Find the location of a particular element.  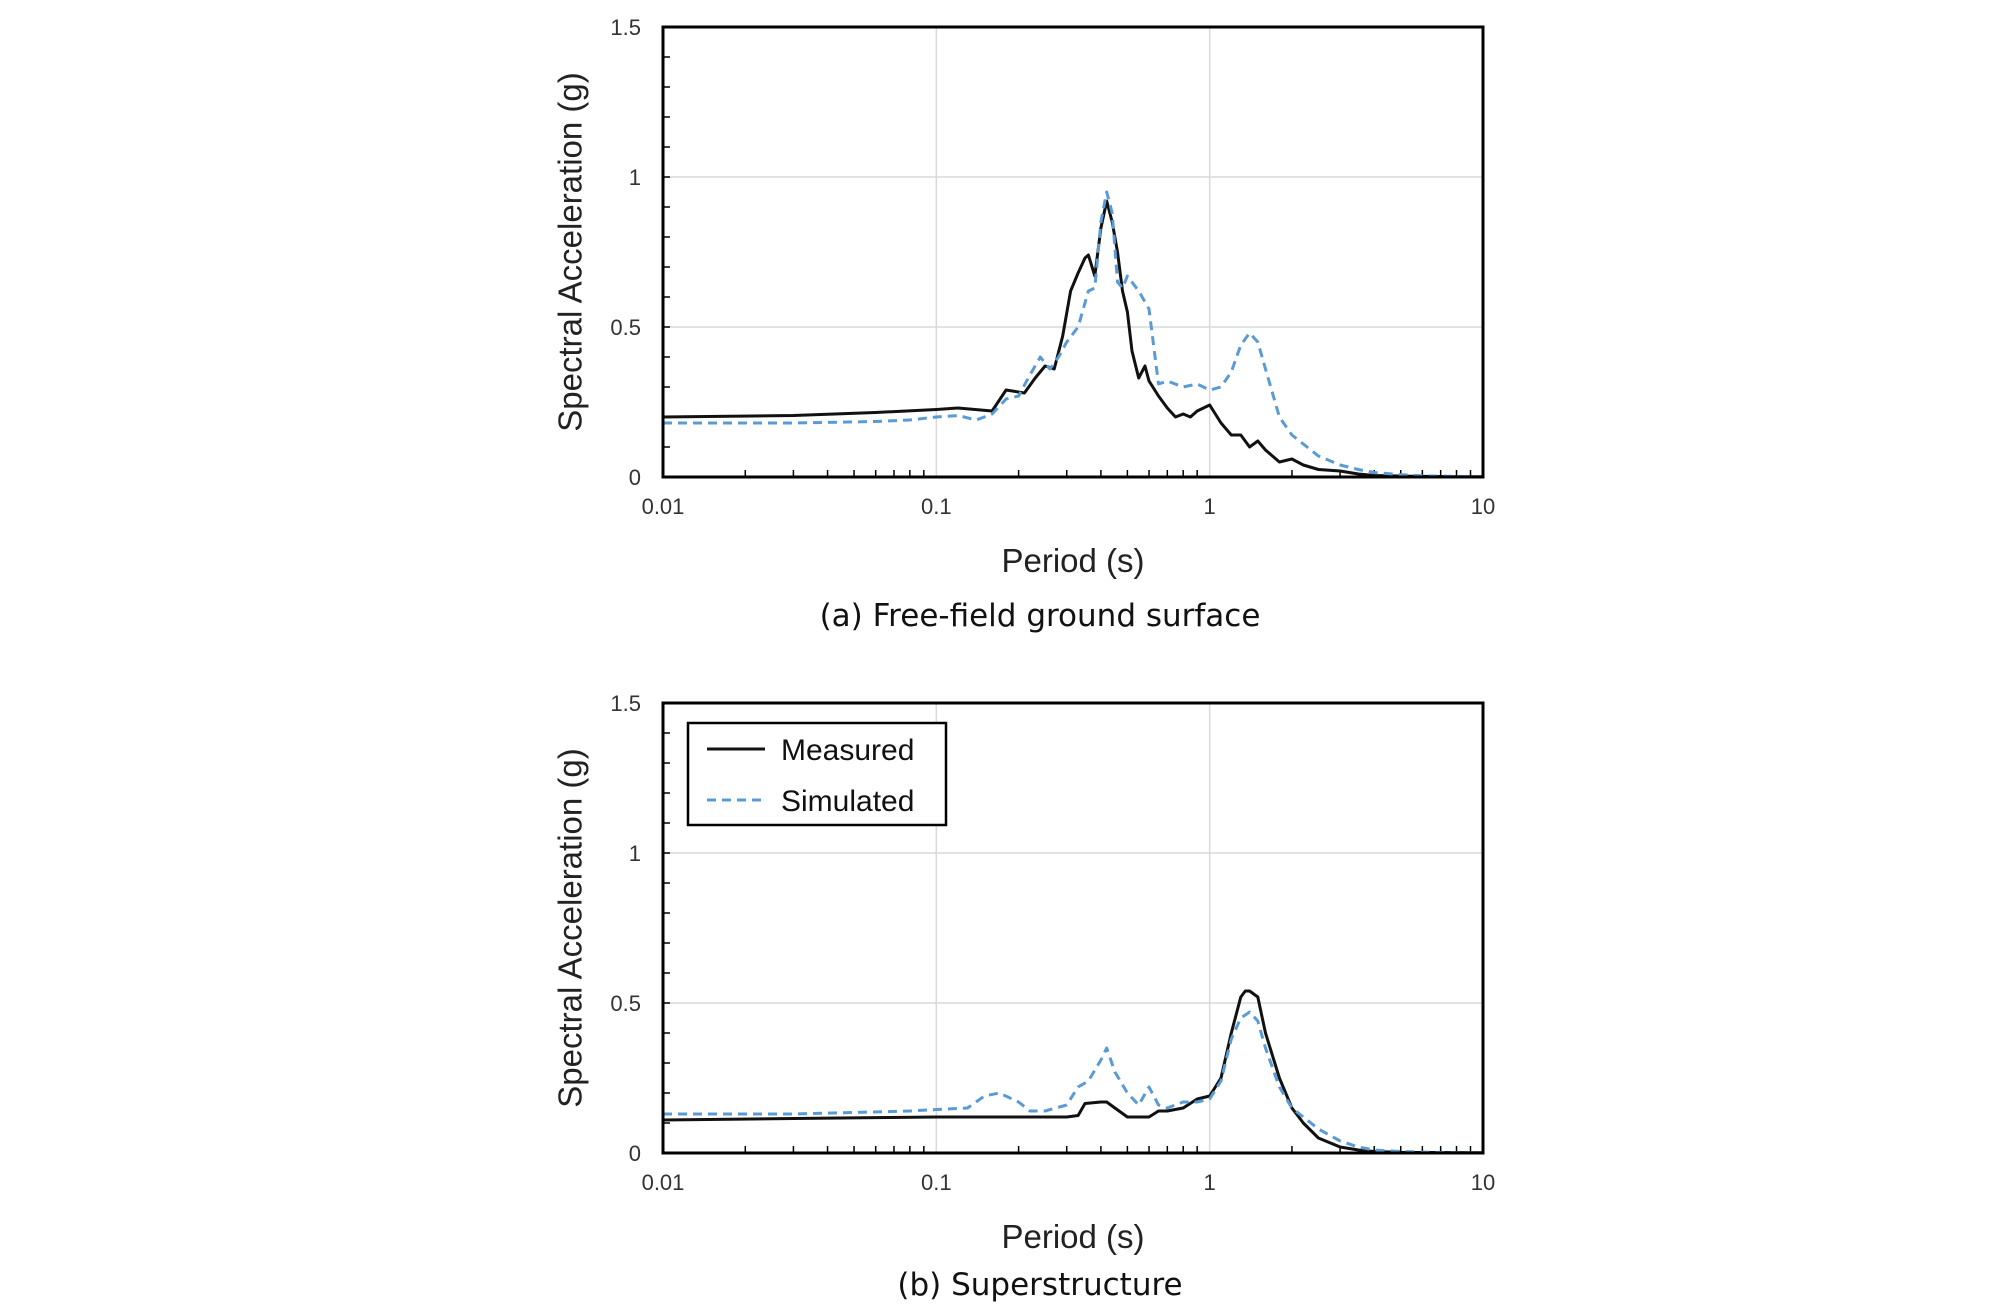

gridlines is located at coordinates (1073, 252).